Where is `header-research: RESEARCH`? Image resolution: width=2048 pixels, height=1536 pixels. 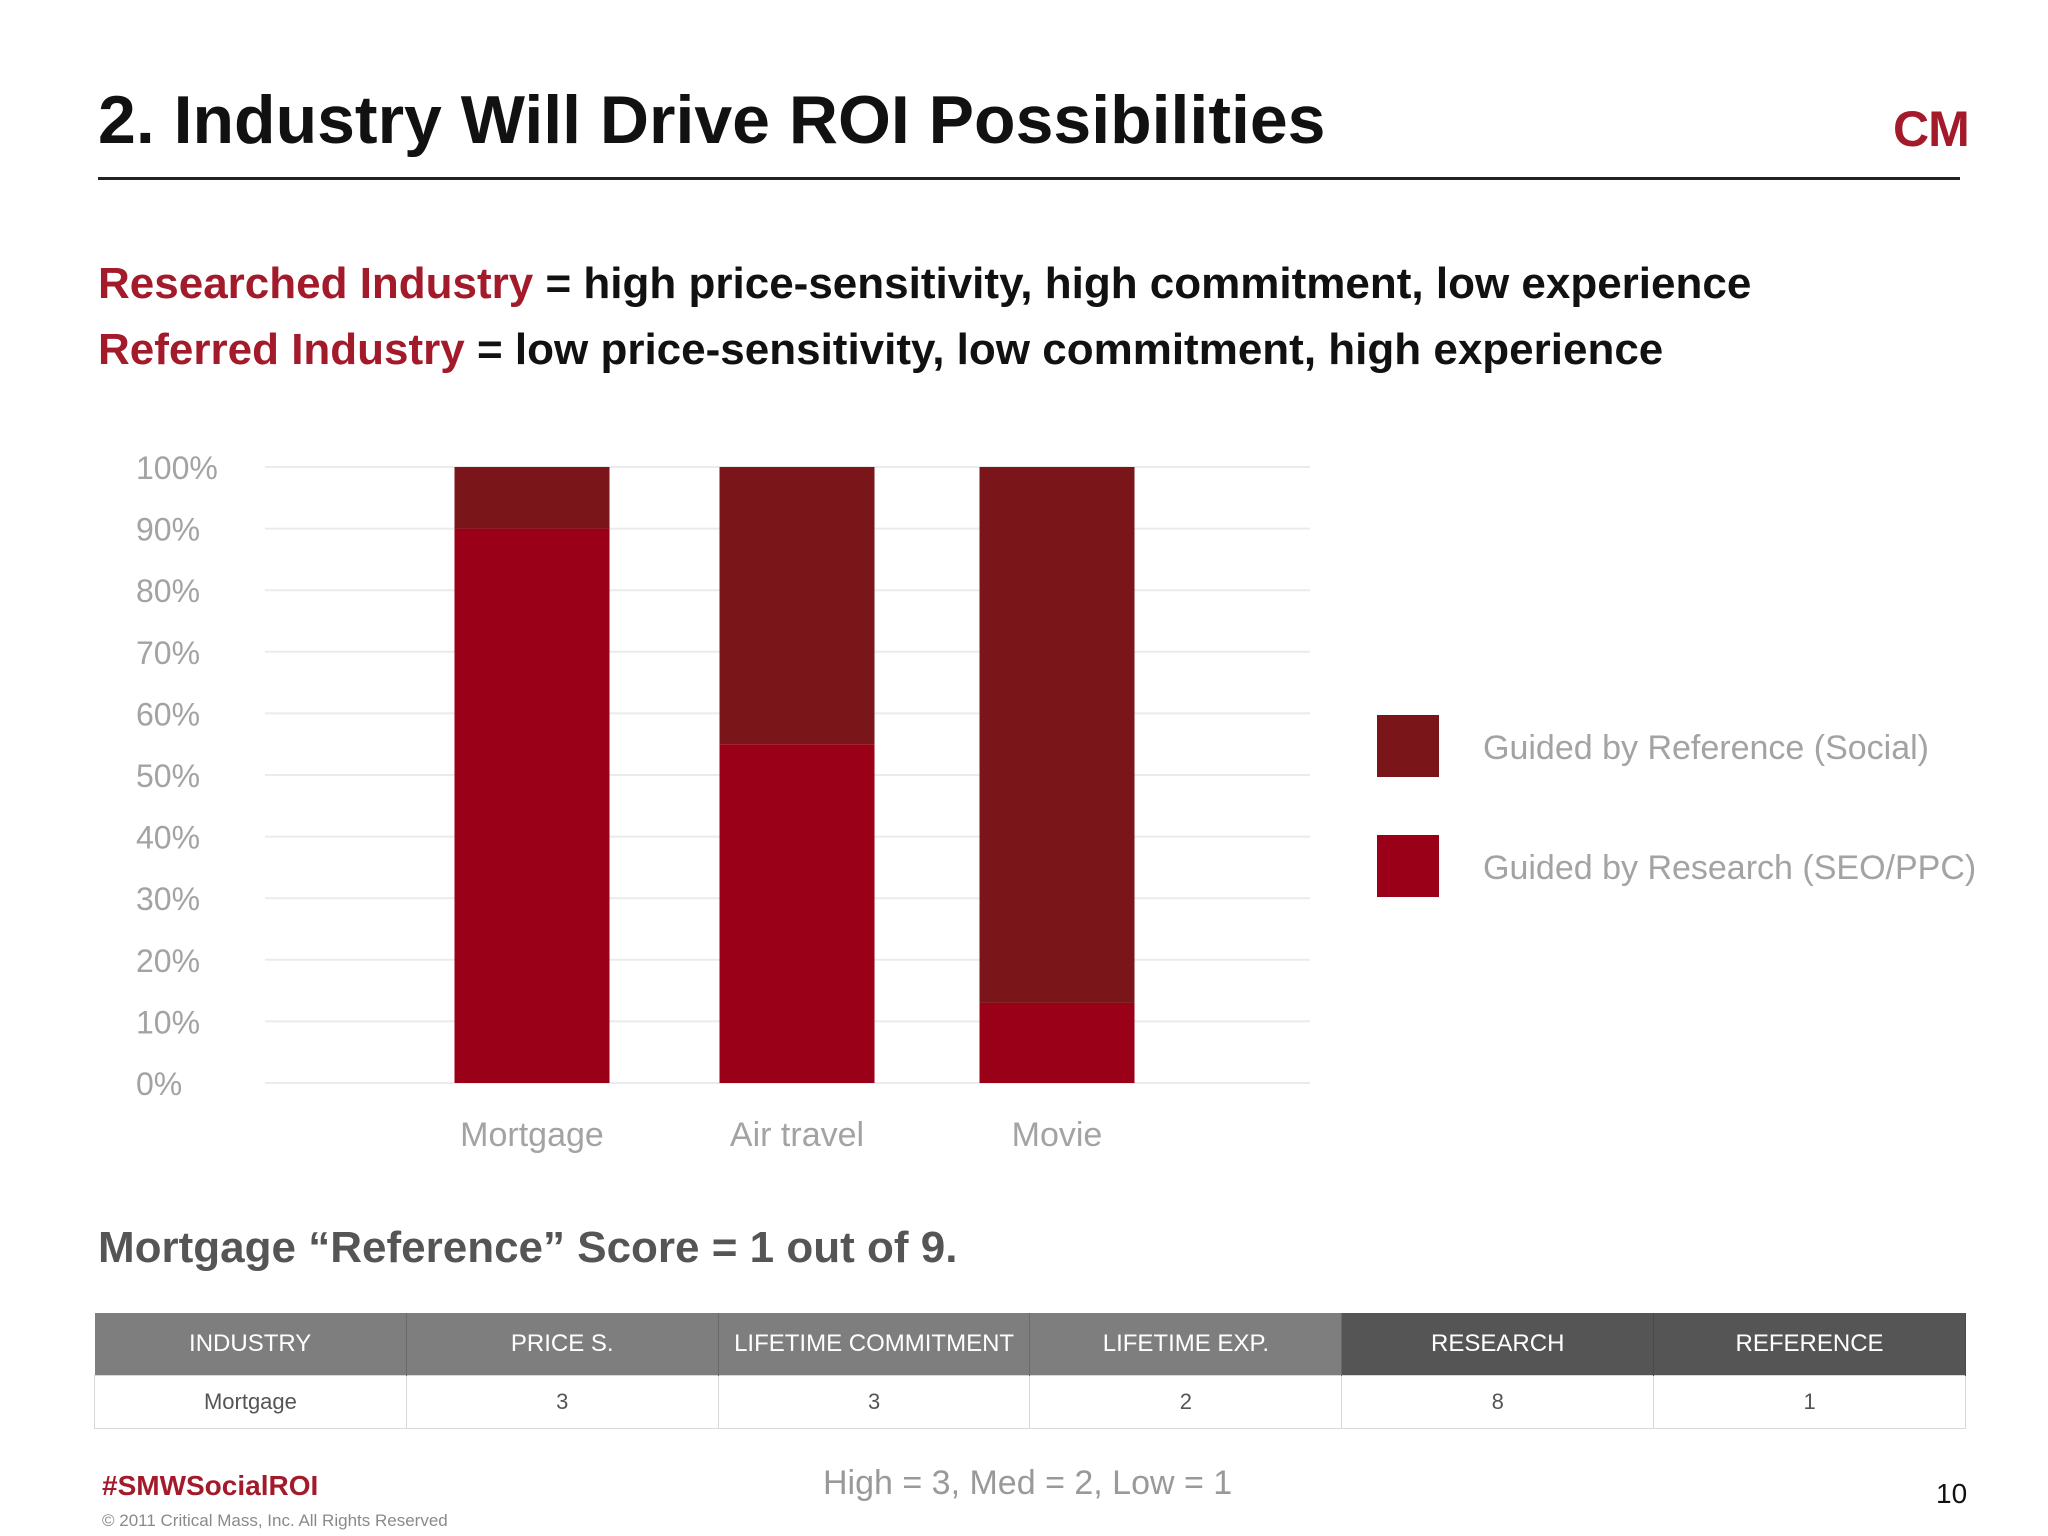
header-research: RESEARCH is located at coordinates (1498, 1344).